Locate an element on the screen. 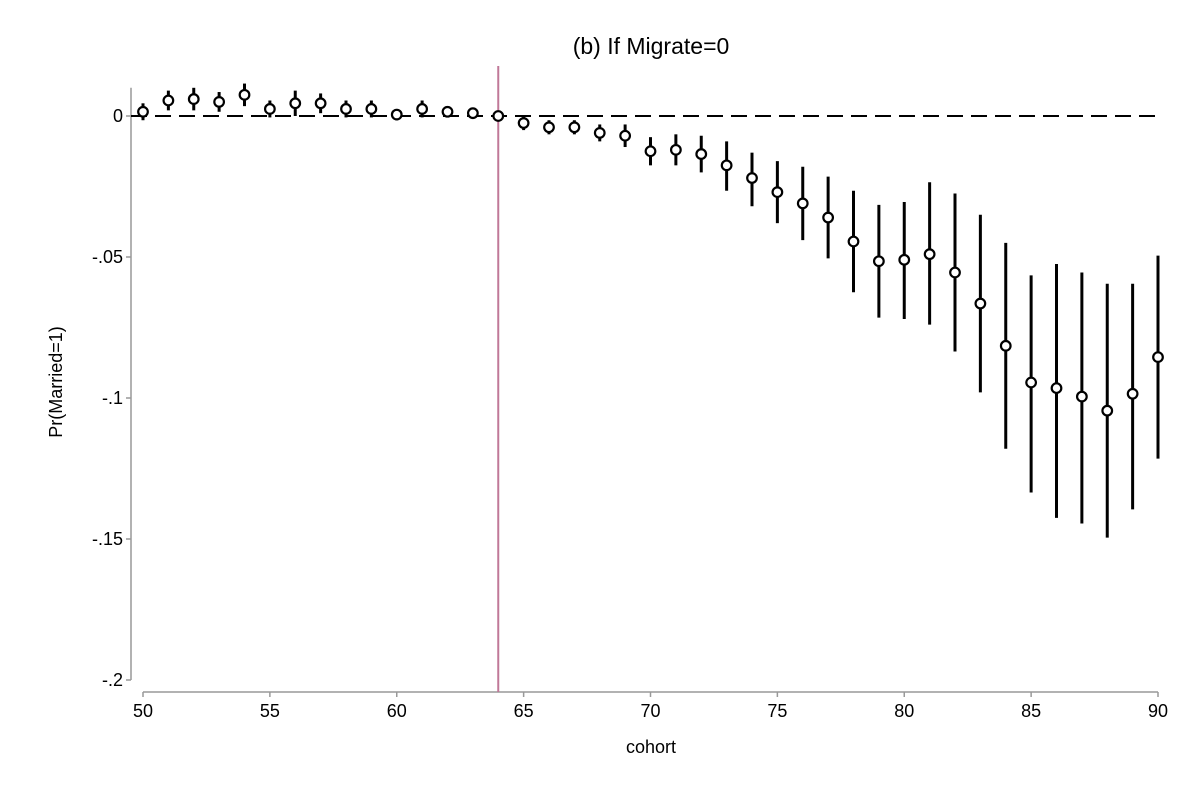 This screenshot has width=1200, height=800. y-tick-label: -.15 is located at coordinates (107, 539).